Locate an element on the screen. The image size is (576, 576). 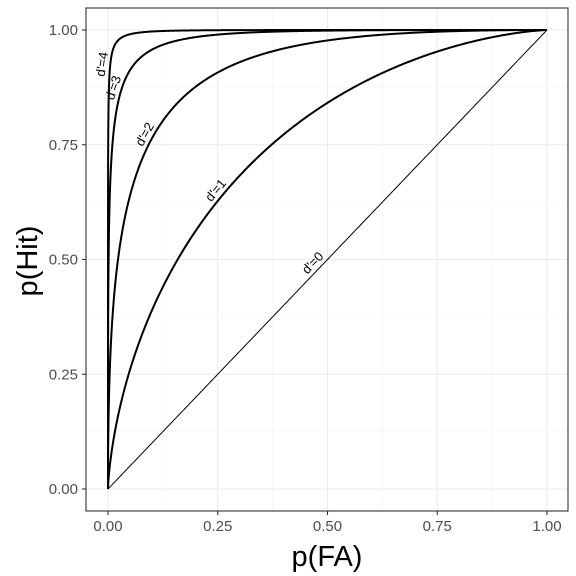
x-tick-label: 0.00 is located at coordinates (107, 526).